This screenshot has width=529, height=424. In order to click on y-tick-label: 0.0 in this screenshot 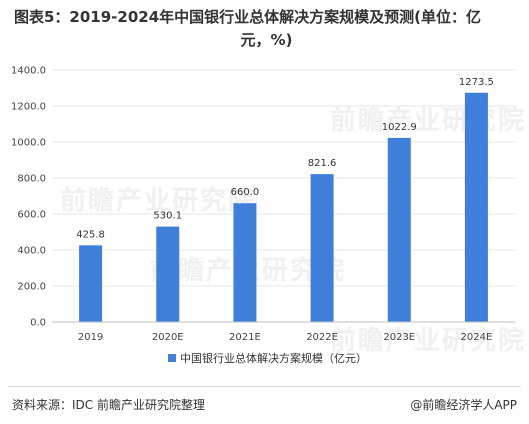, I will do `click(38, 323)`.